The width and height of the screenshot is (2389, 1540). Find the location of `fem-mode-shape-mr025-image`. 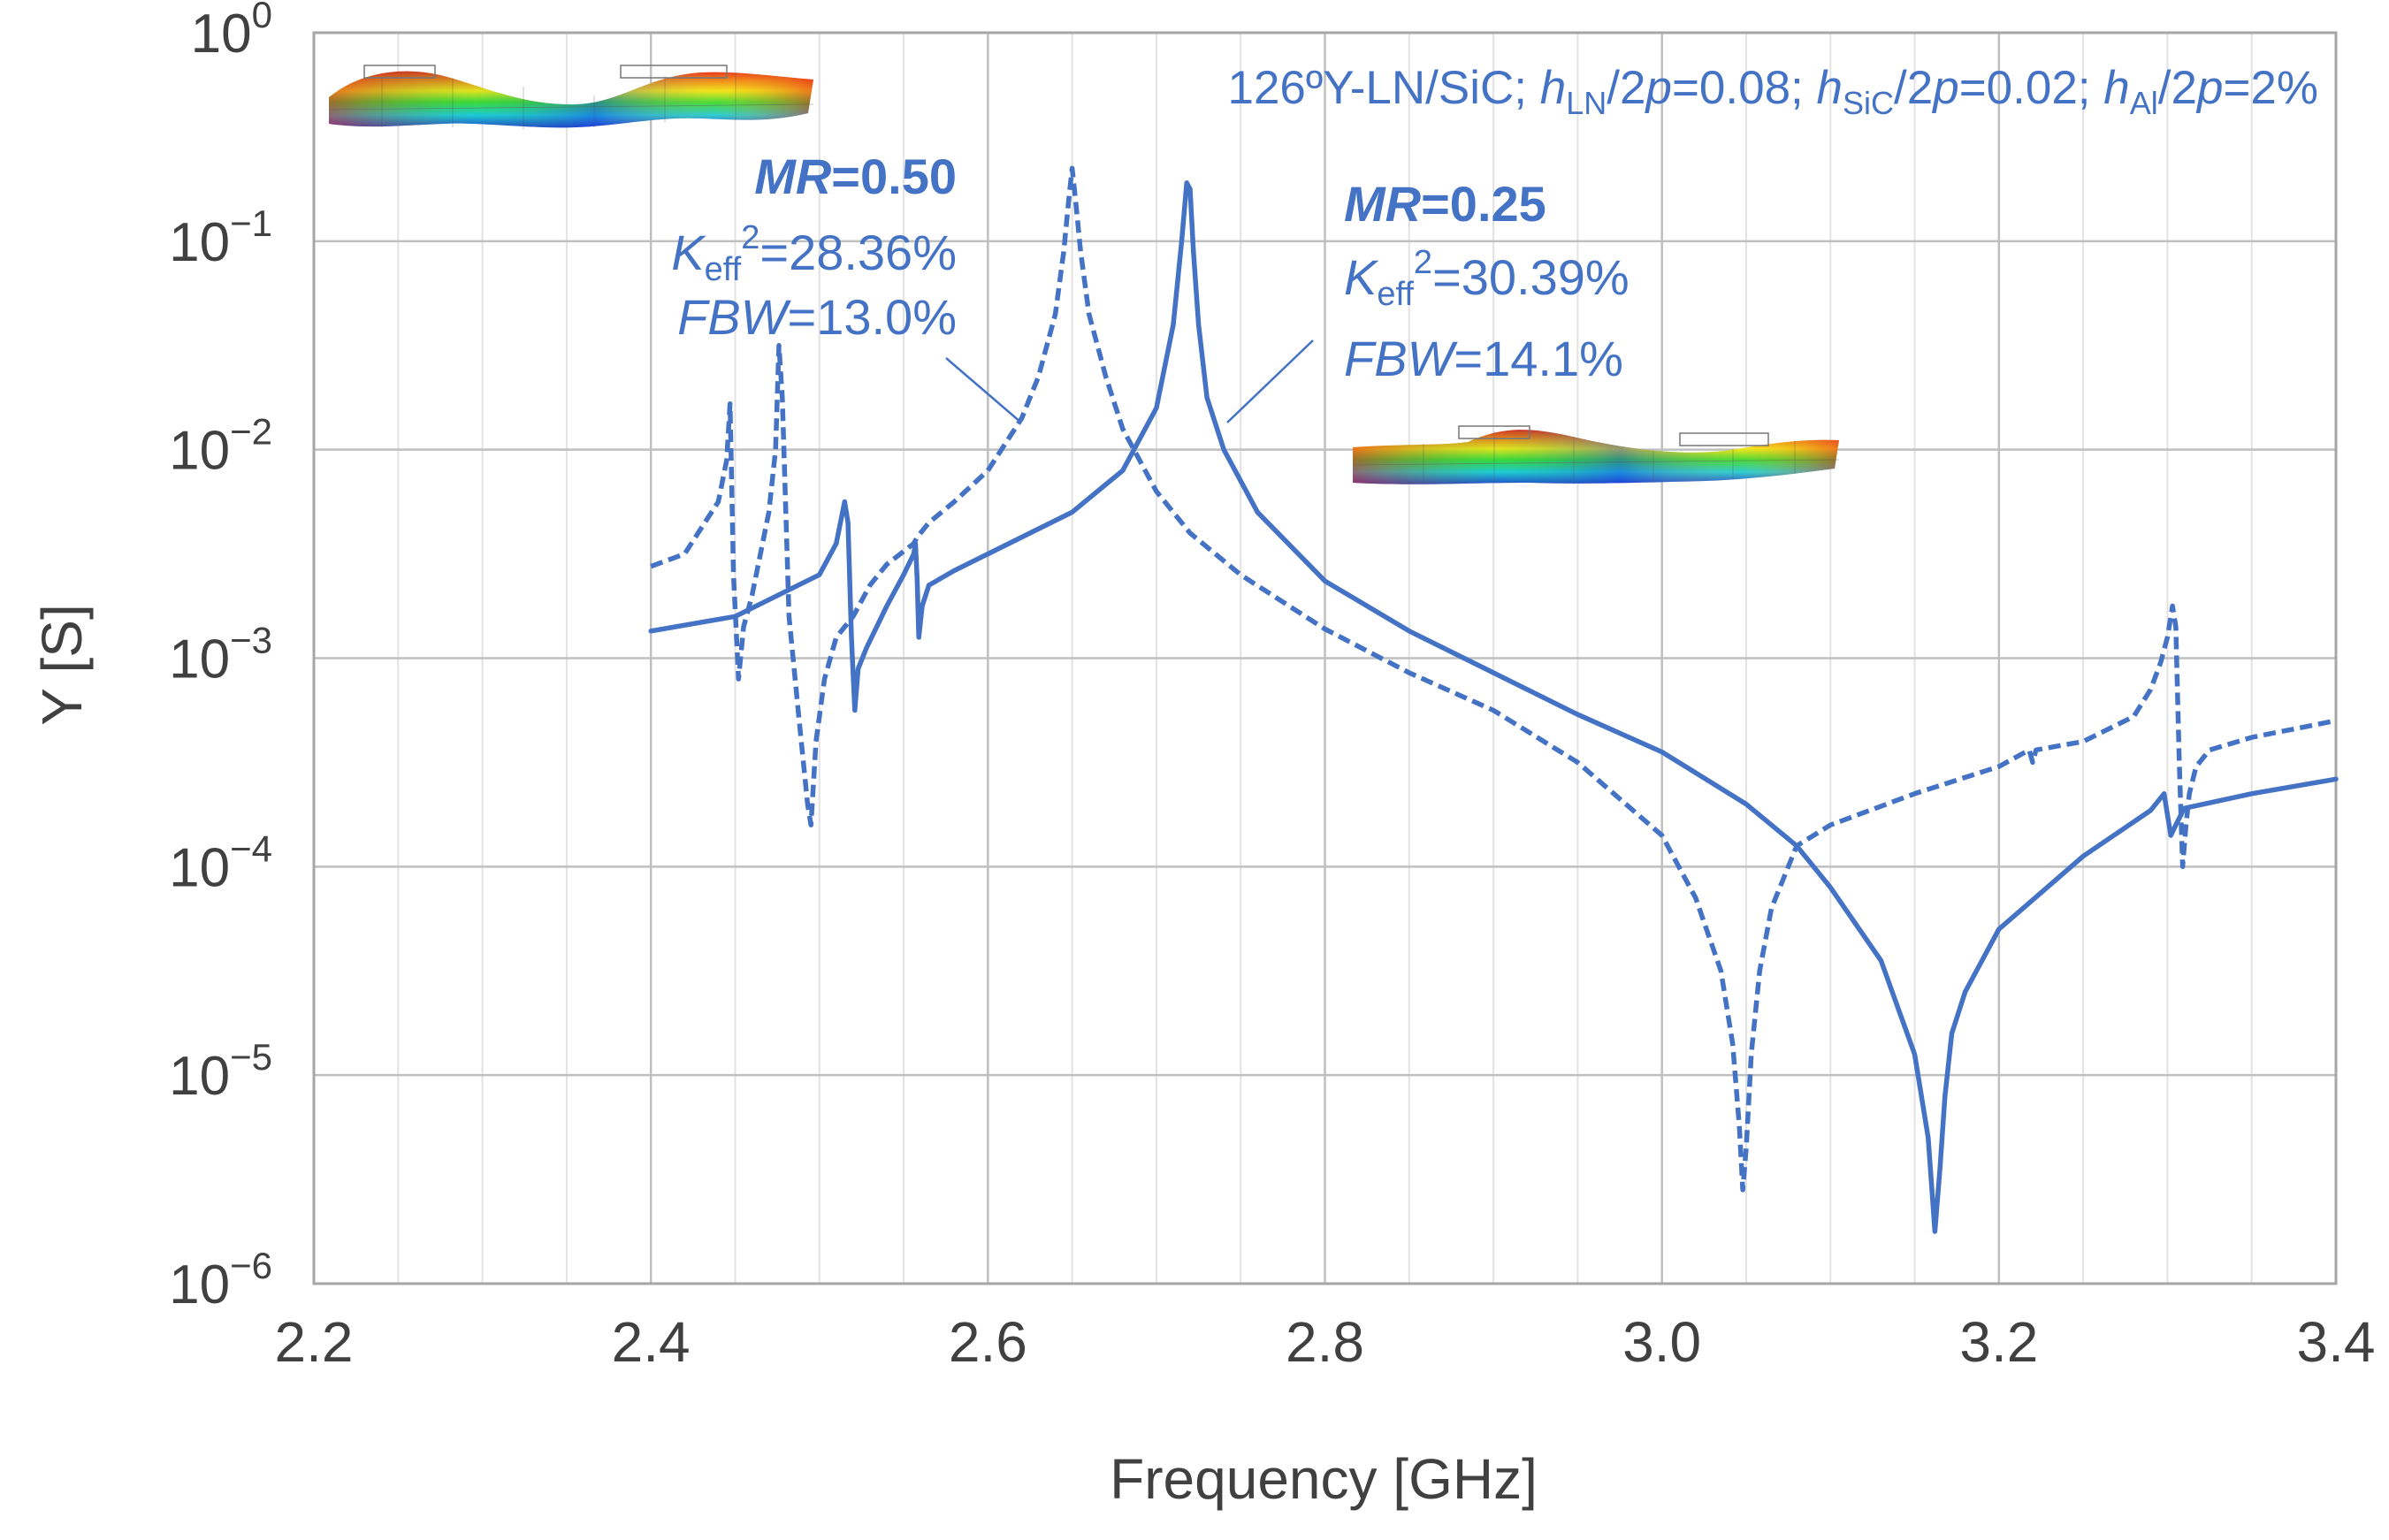

fem-mode-shape-mr025-image is located at coordinates (1596, 455).